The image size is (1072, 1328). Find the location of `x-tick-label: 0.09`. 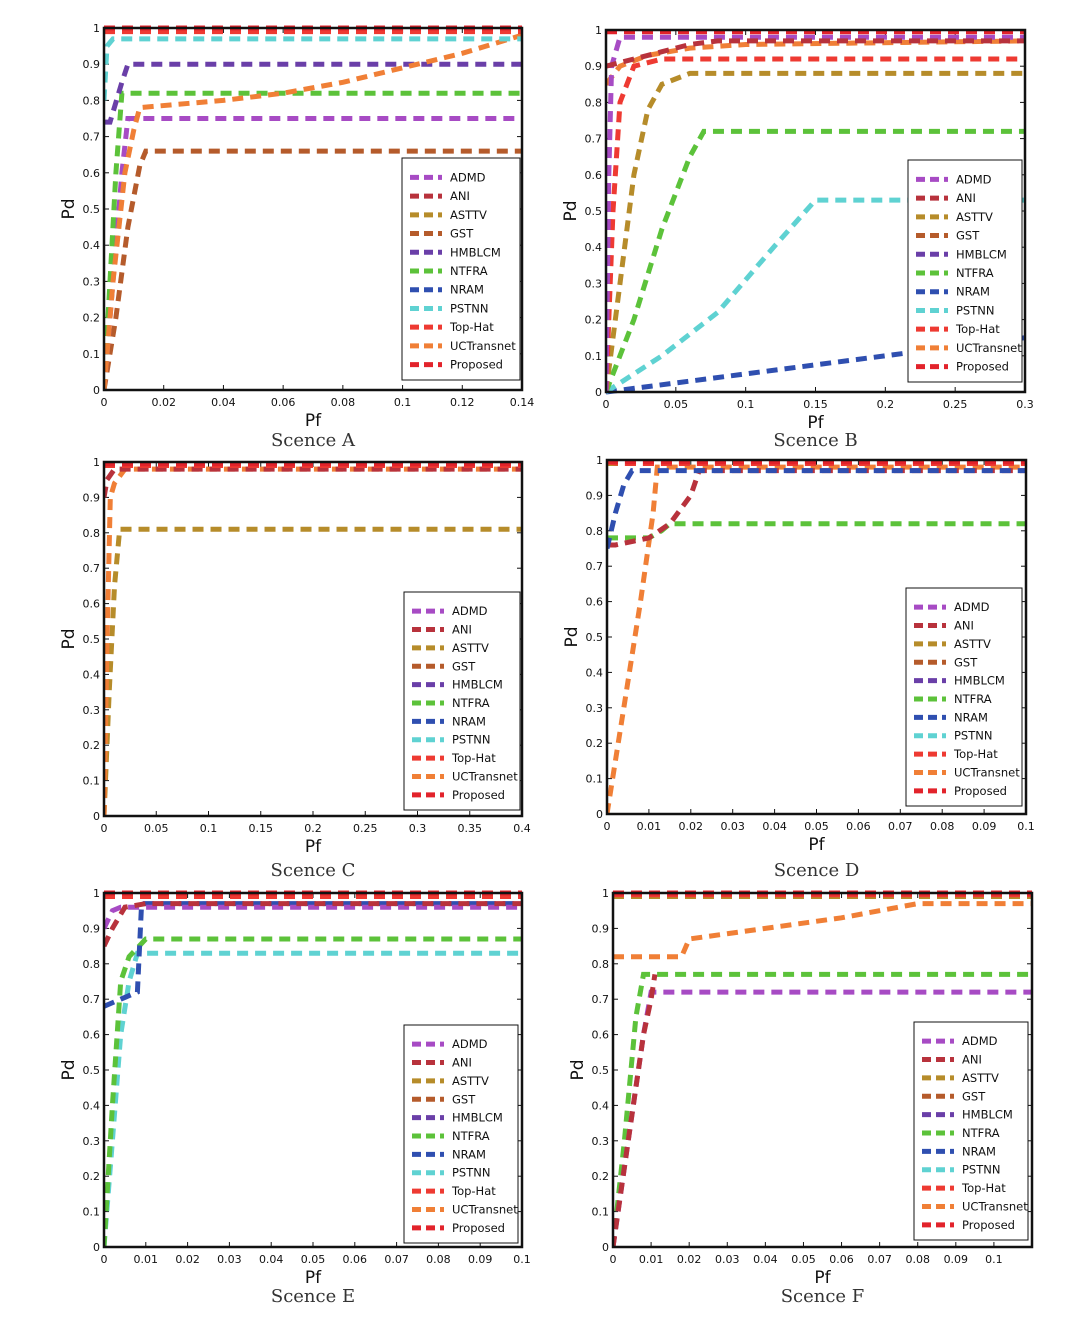

x-tick-label: 0.09 is located at coordinates (956, 1259).